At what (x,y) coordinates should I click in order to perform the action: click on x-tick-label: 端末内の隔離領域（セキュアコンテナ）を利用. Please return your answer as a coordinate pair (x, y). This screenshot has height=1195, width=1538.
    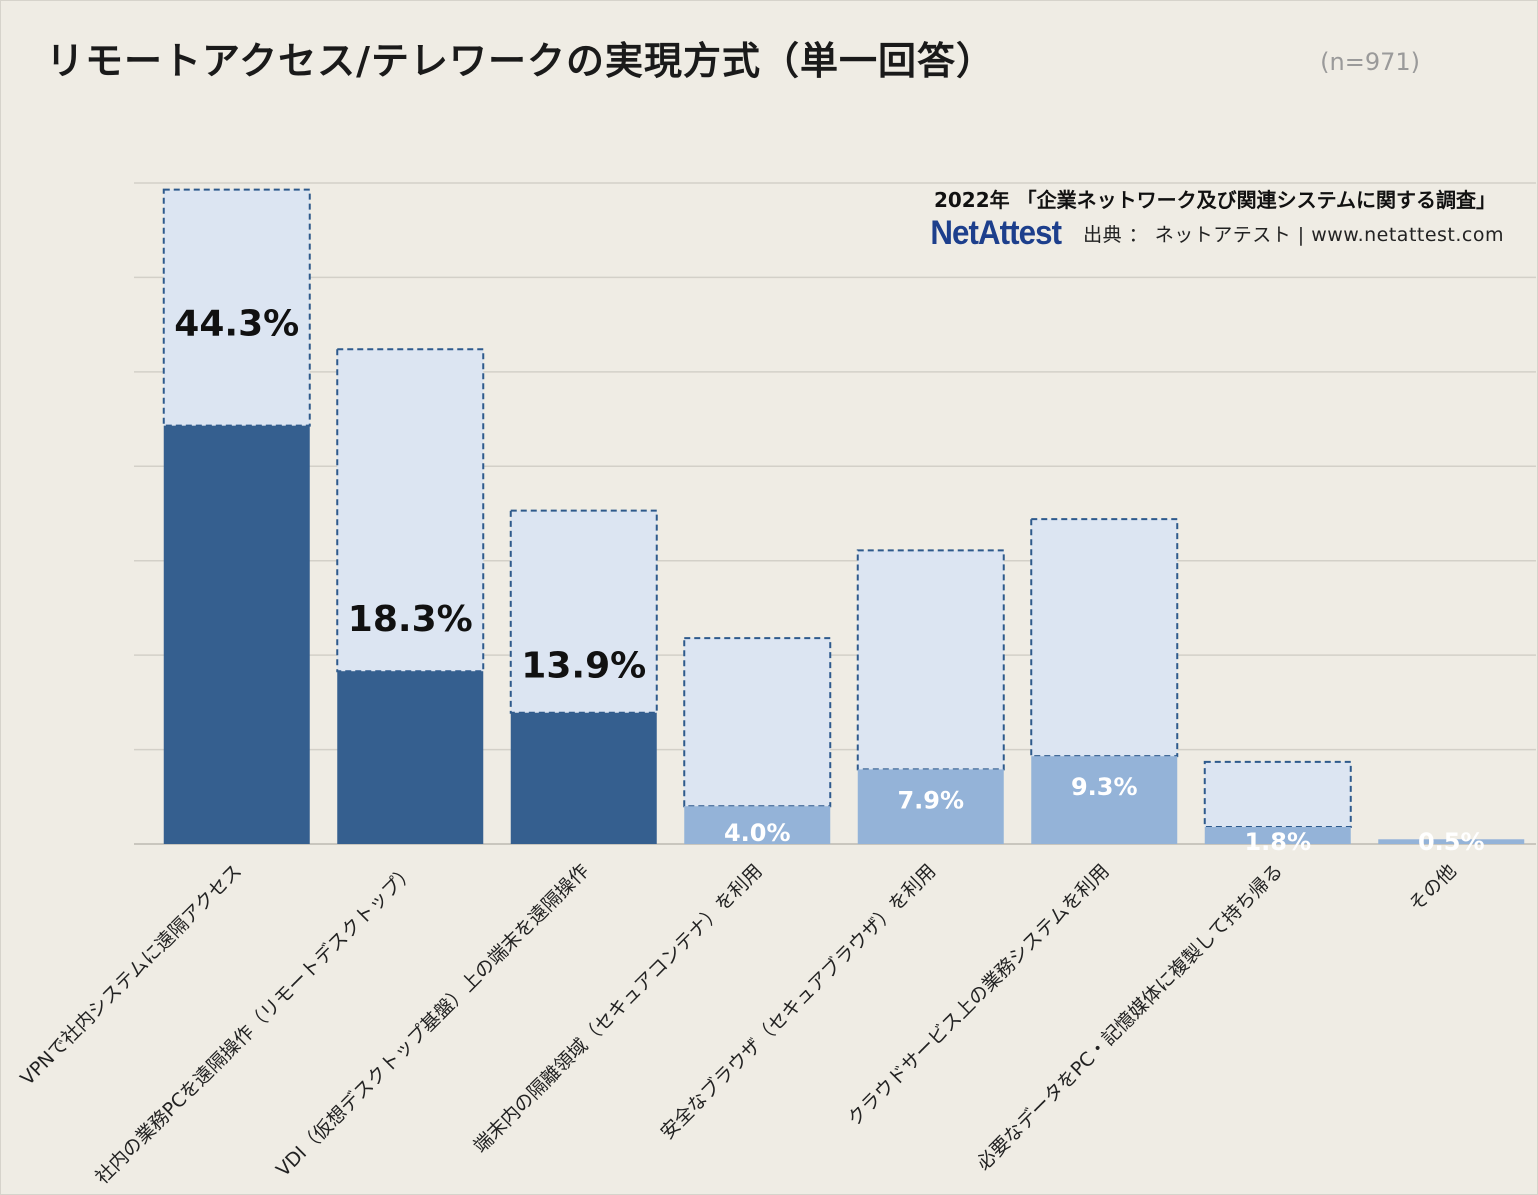
    Looking at the image, I should click on (617, 1008).